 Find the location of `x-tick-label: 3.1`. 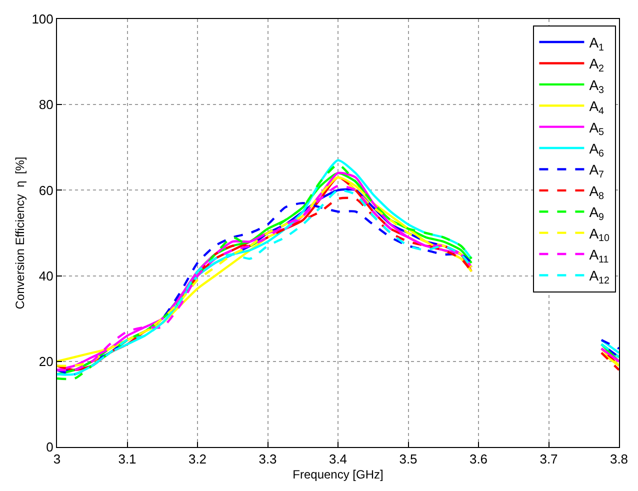

x-tick-label: 3.1 is located at coordinates (127, 459).